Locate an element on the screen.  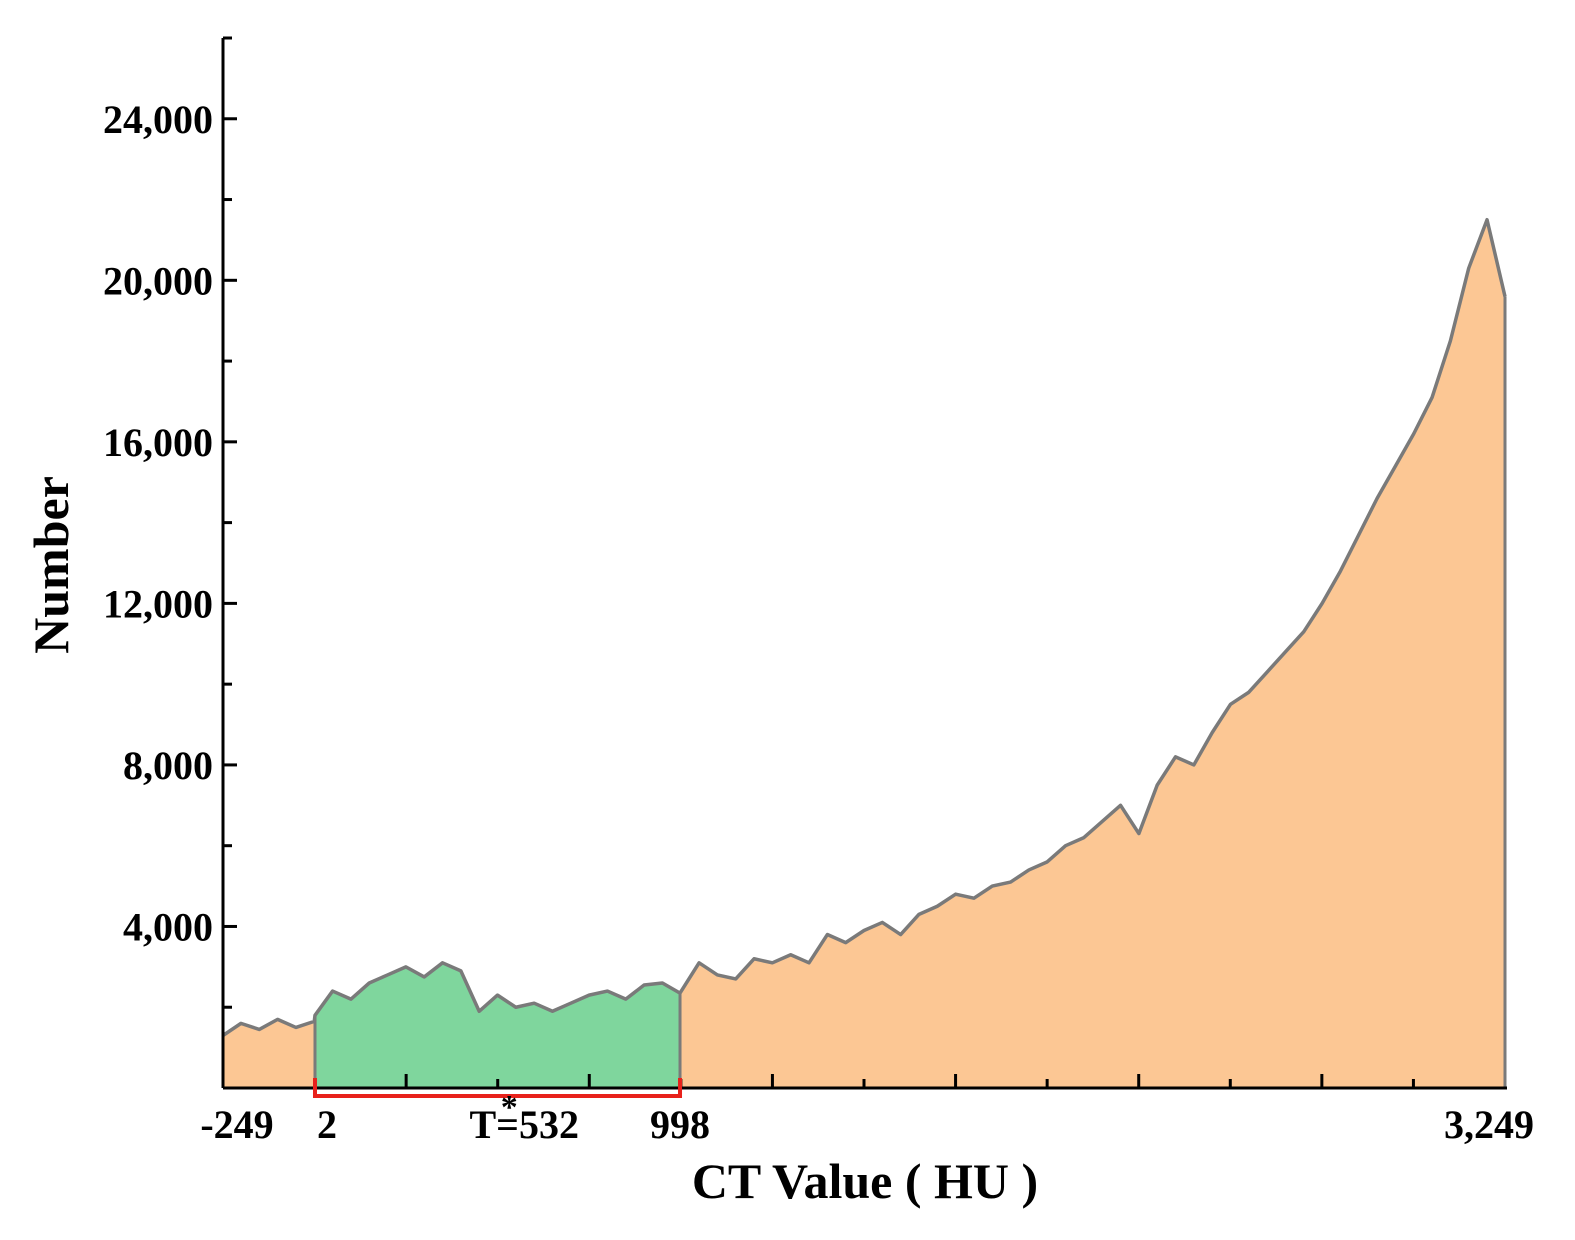
x-axis-title: CT Value ( HU ) is located at coordinates (865, 1181).